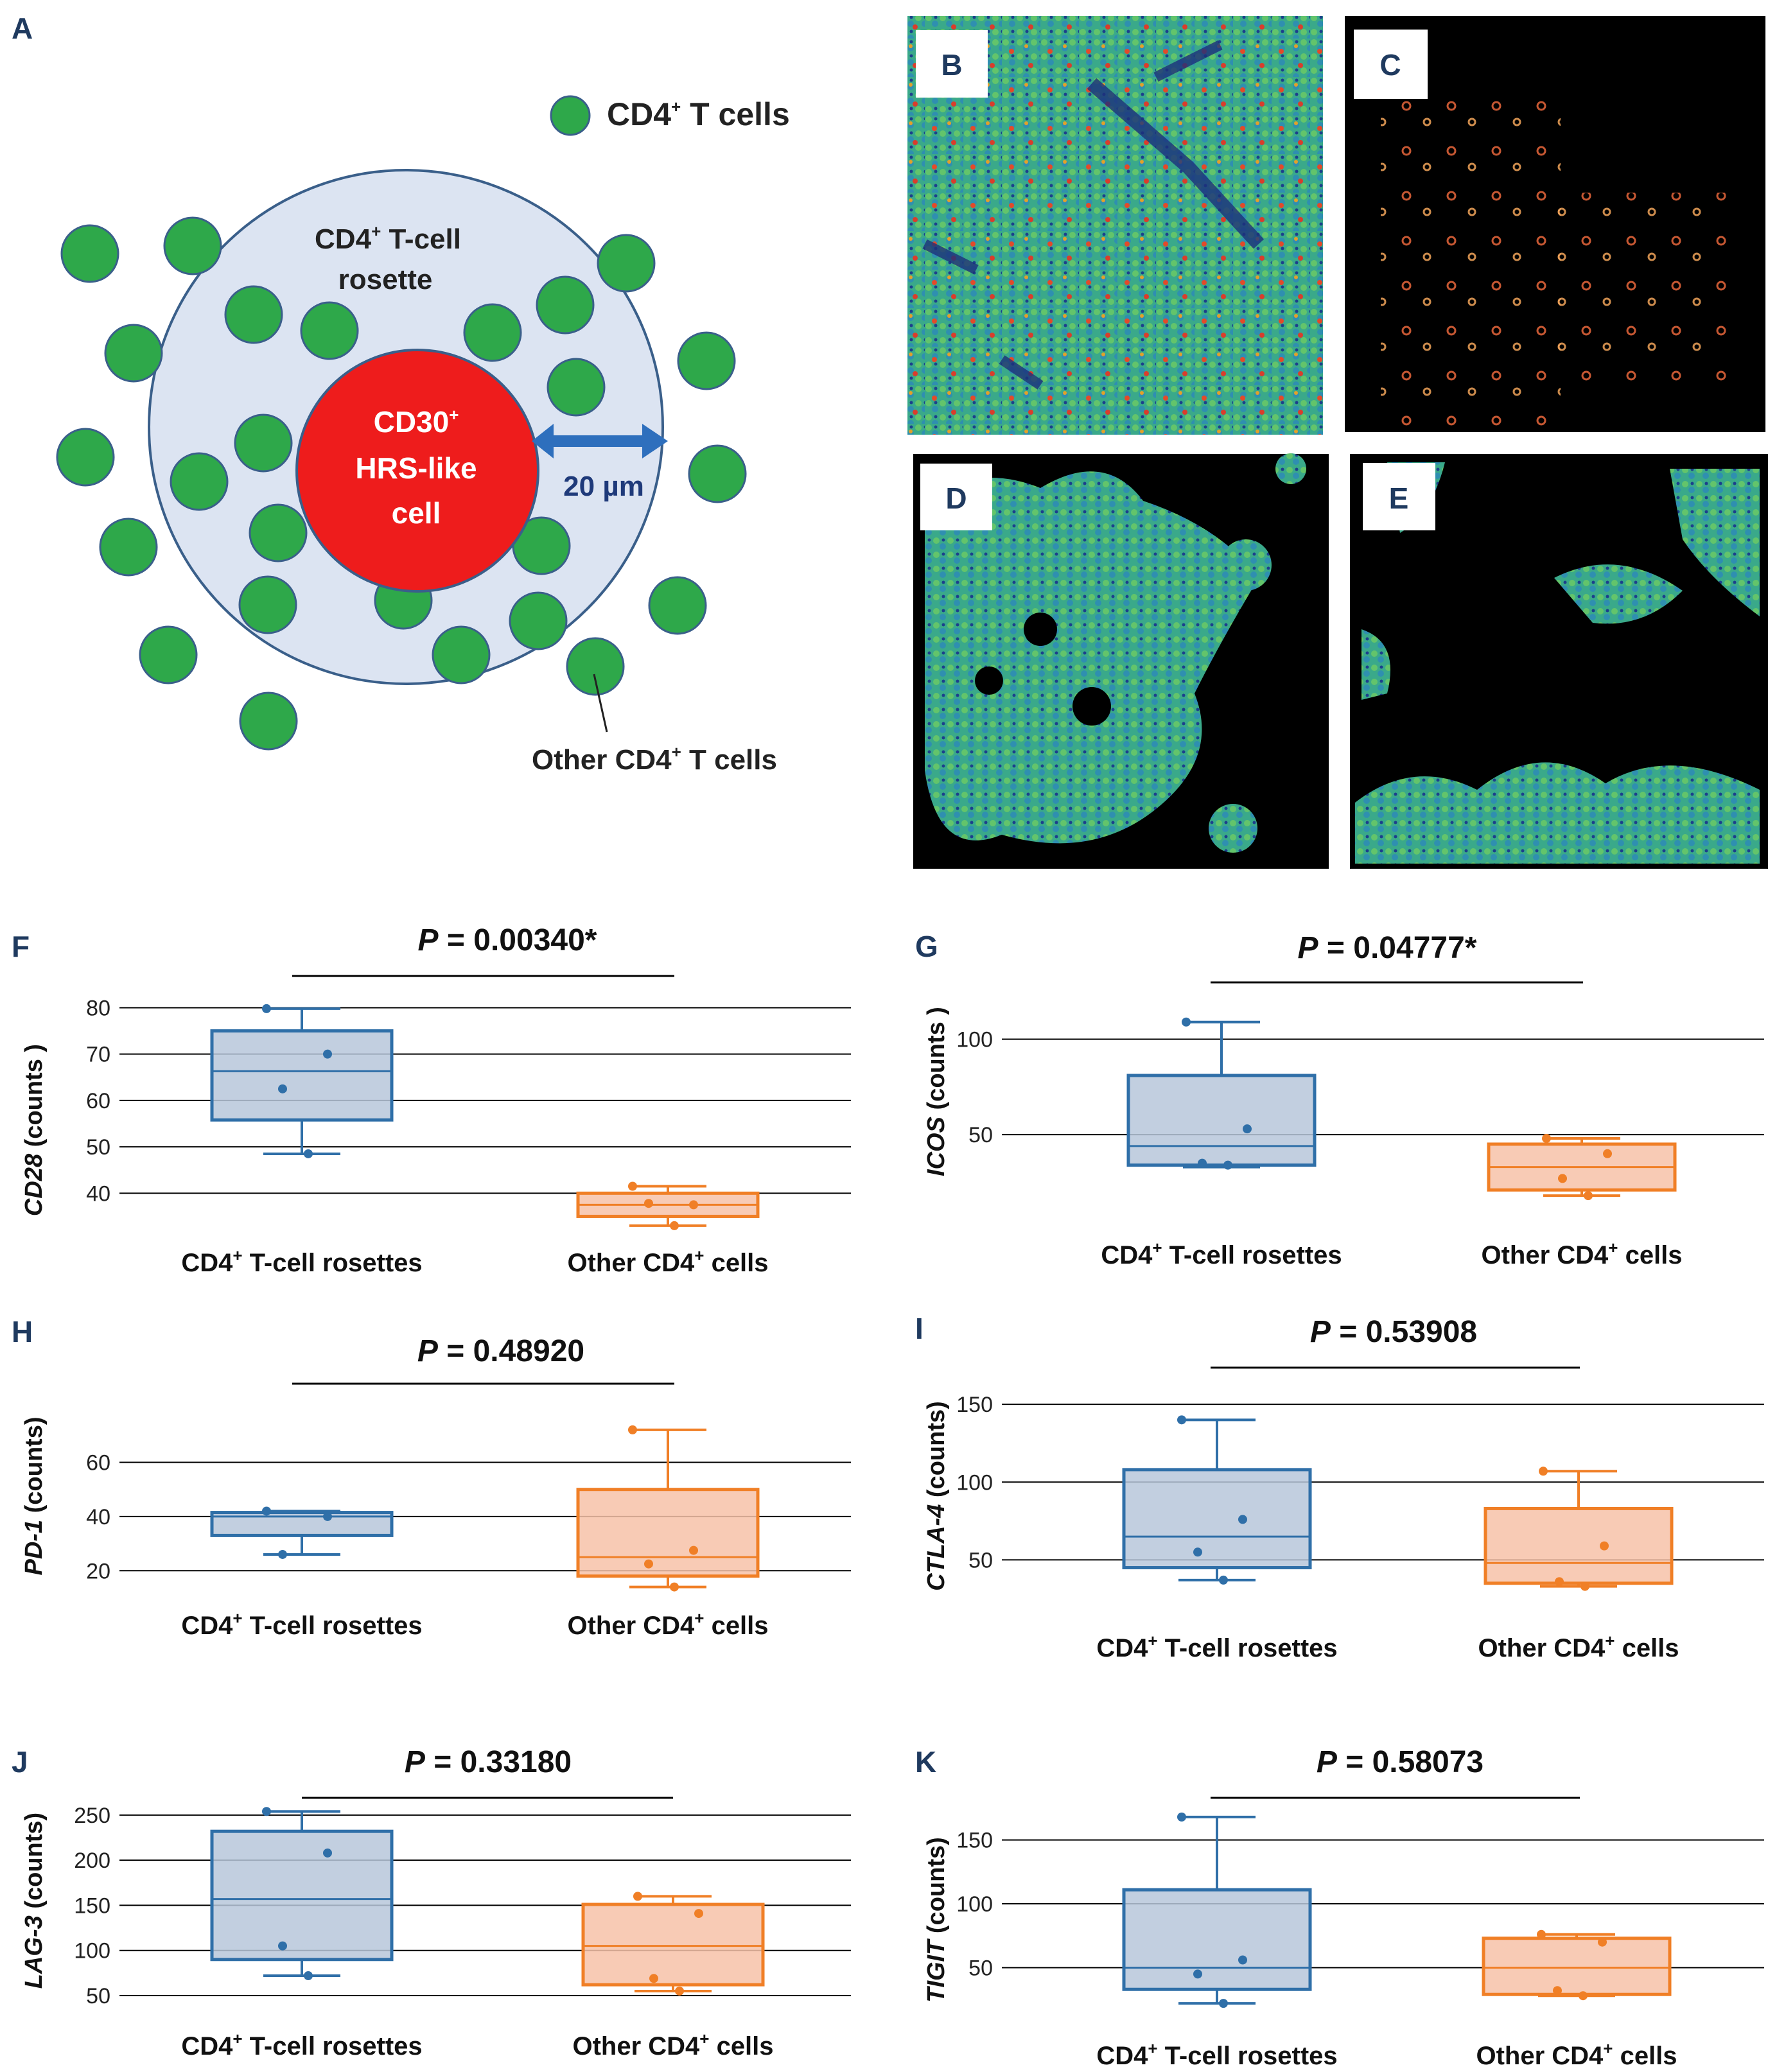  I want to click on p-value-label: P = 0.00340*, so click(507, 940).